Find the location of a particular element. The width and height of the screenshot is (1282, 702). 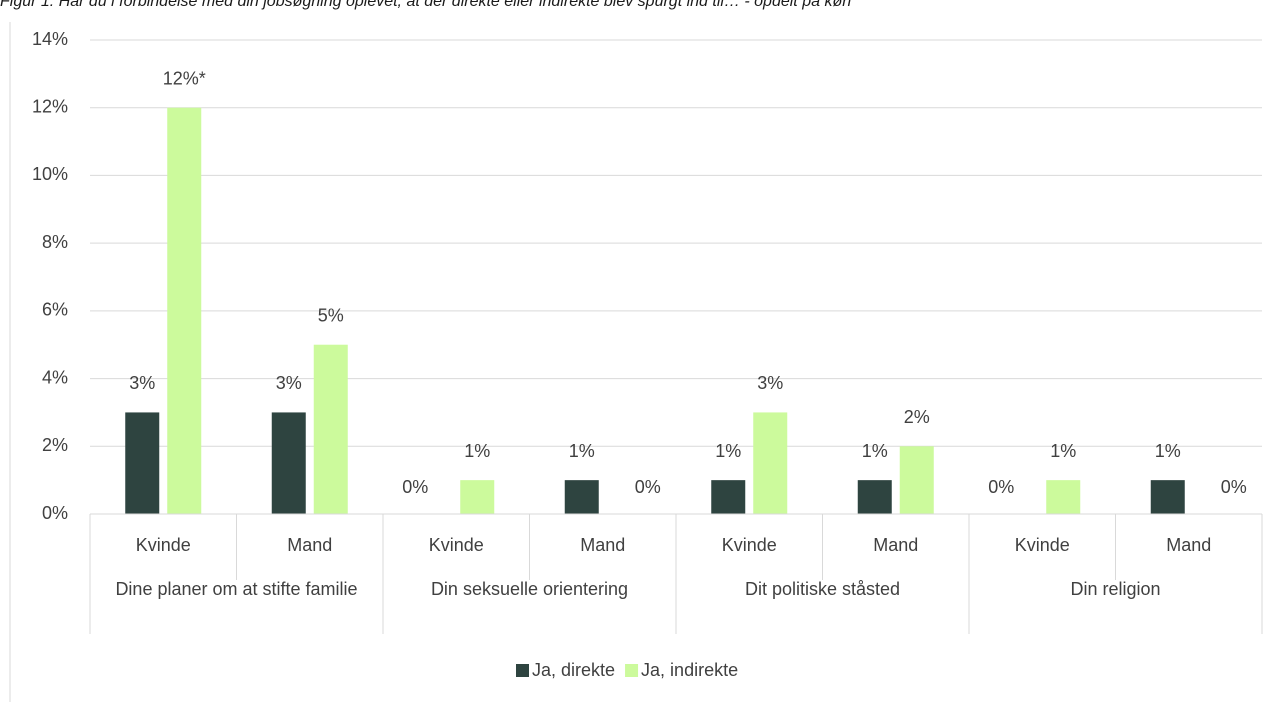

group-label: Din seksuelle orientering is located at coordinates (529, 589).